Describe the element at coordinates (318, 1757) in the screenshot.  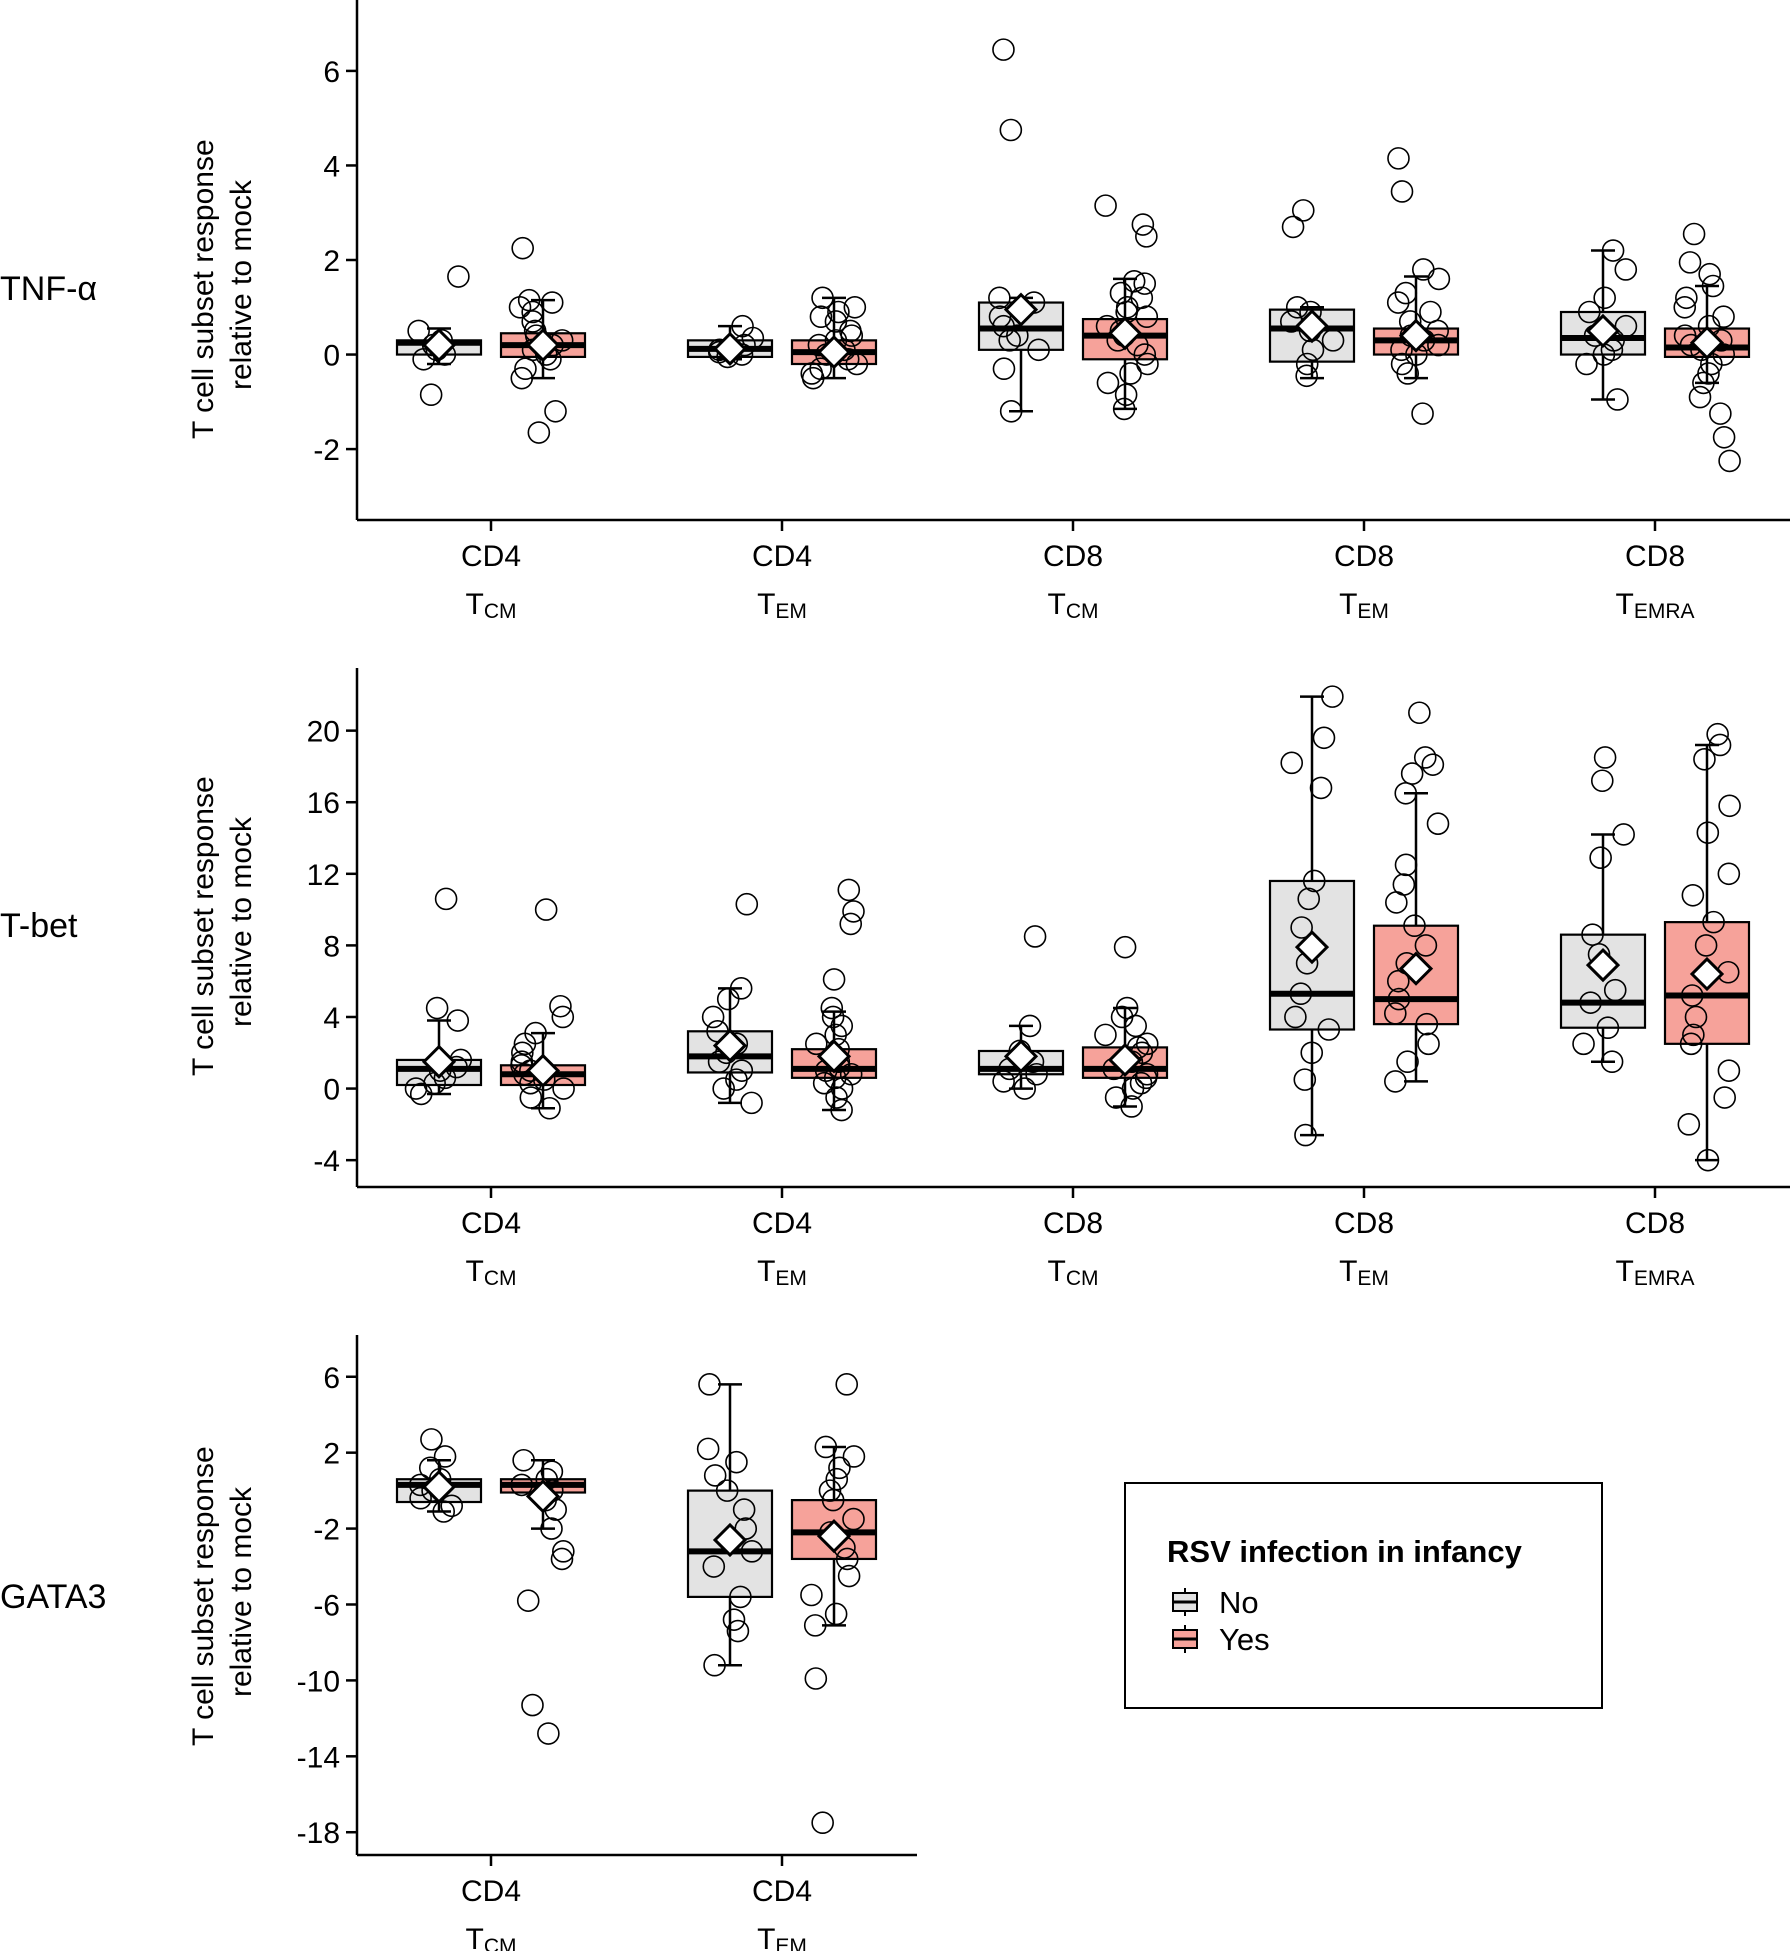
I see `y-tick-label: -14` at that location.